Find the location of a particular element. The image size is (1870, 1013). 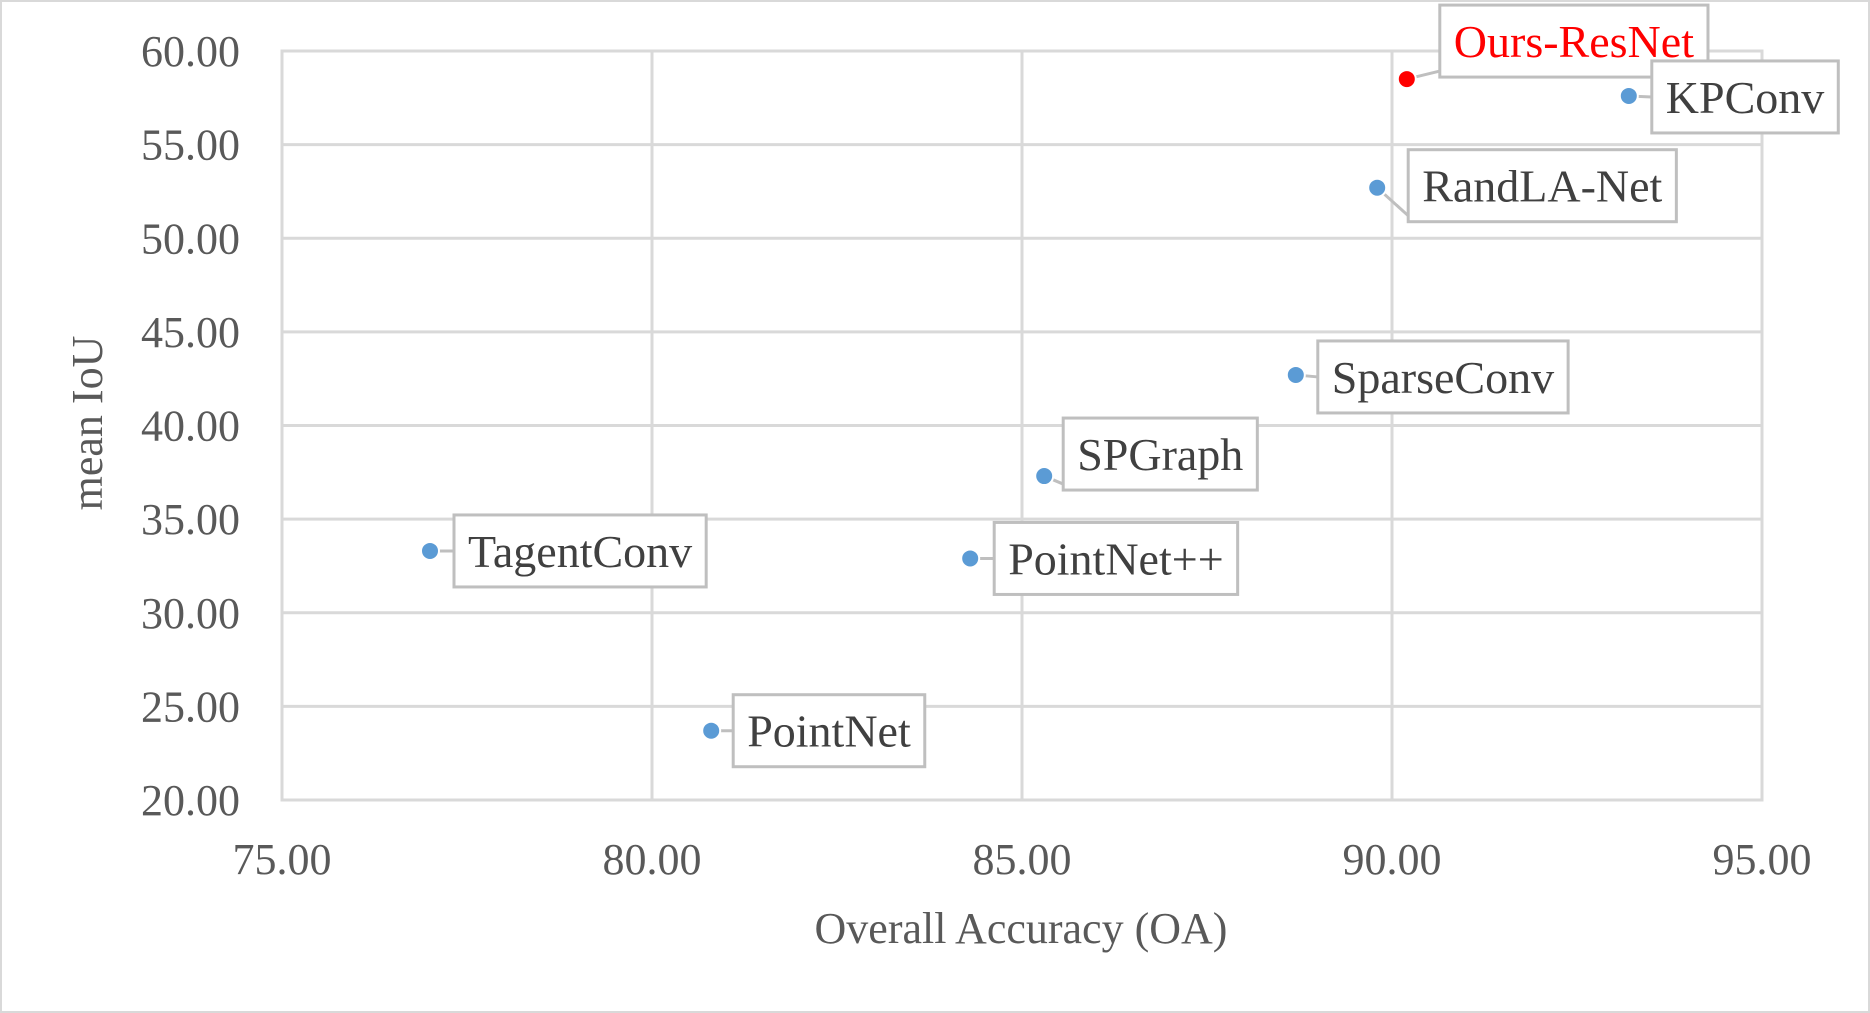

data-point-group: Ours-ResNet is located at coordinates (1553, 46).